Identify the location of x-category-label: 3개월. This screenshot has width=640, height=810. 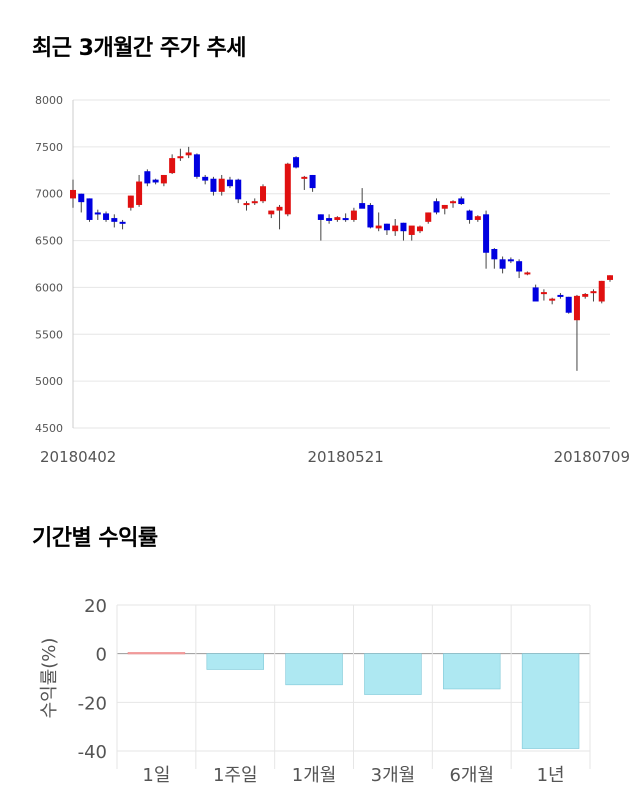
(393, 775).